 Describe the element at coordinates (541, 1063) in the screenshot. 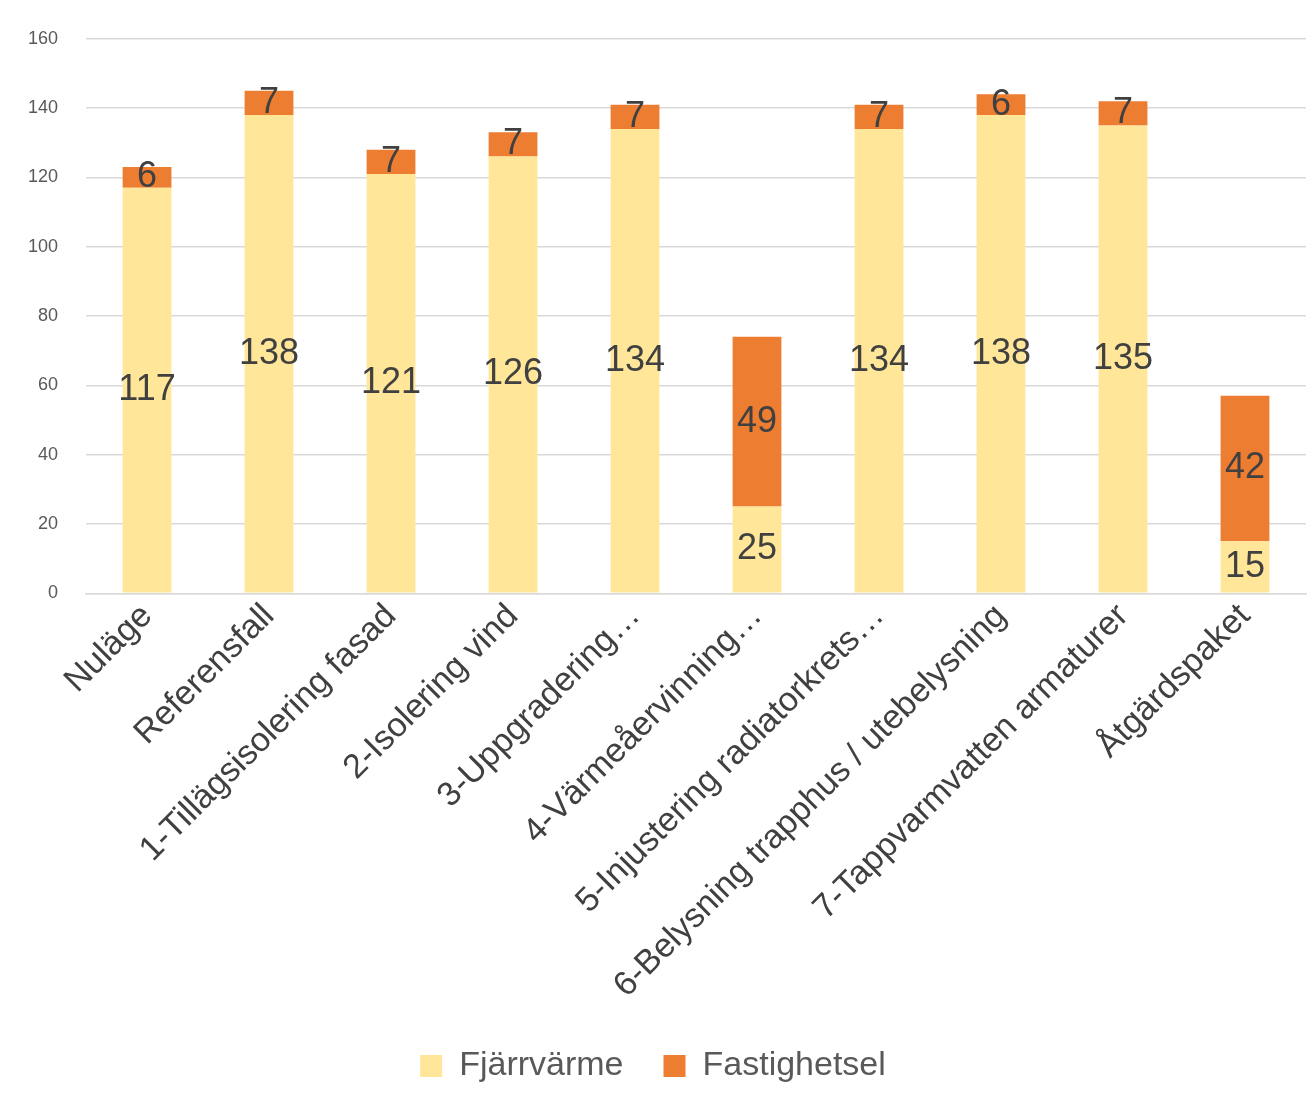

I see `legend-label: Fjärrvärme` at that location.